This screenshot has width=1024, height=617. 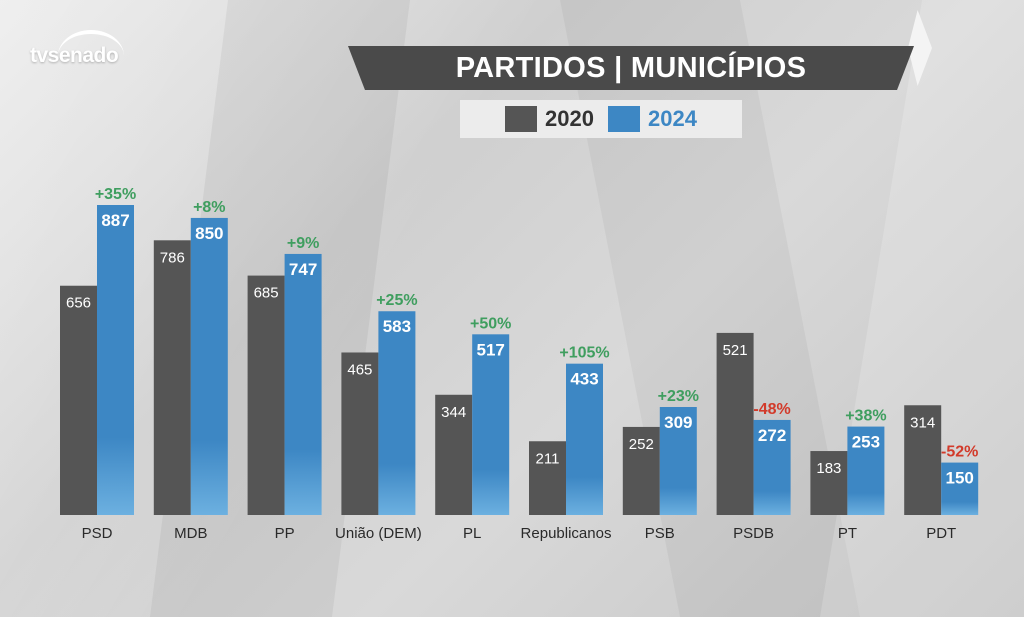 What do you see at coordinates (453, 412) in the screenshot?
I see `value-label-2020: 344` at bounding box center [453, 412].